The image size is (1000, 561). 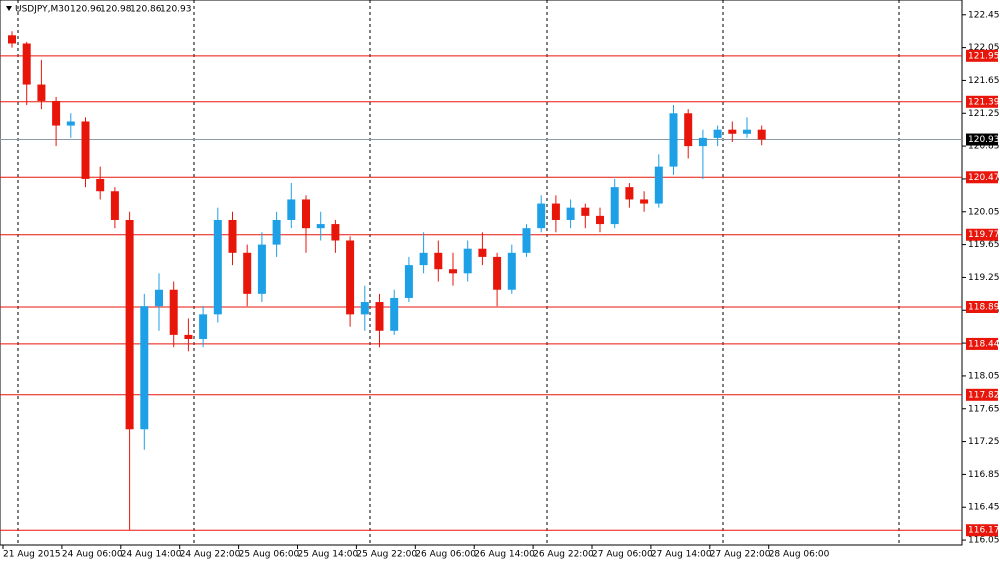 I want to click on x-tick-label: 26 Aug 06:00, so click(x=445, y=555).